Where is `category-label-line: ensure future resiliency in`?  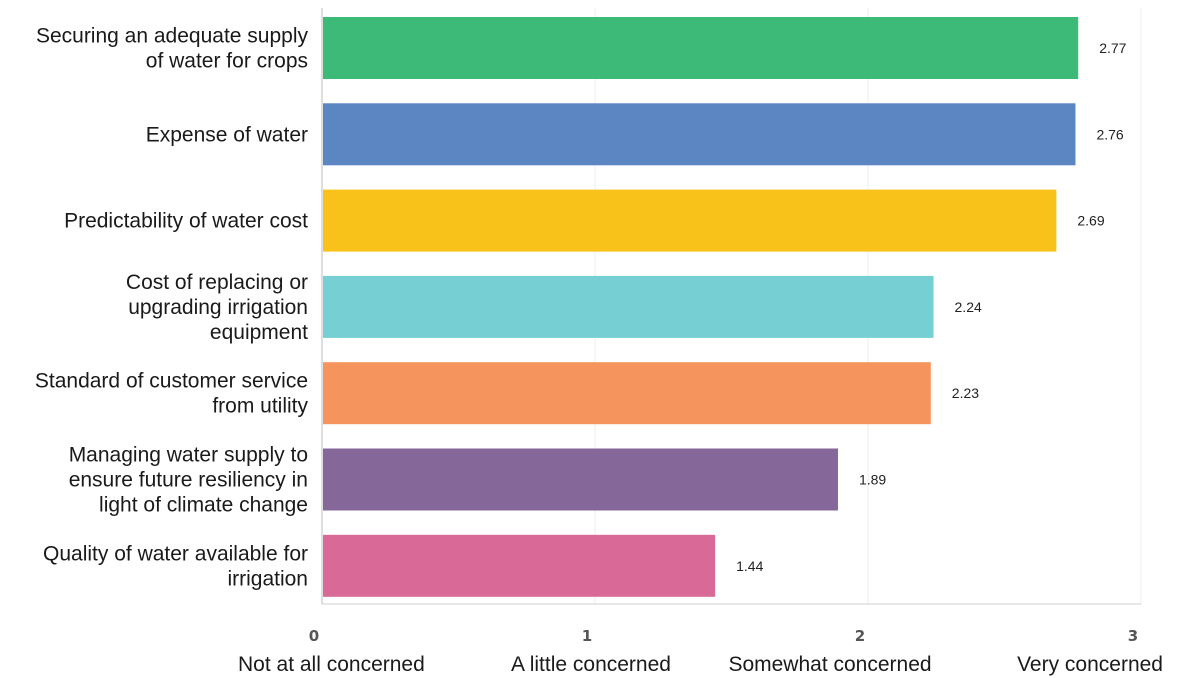
category-label-line: ensure future resiliency in is located at coordinates (188, 480).